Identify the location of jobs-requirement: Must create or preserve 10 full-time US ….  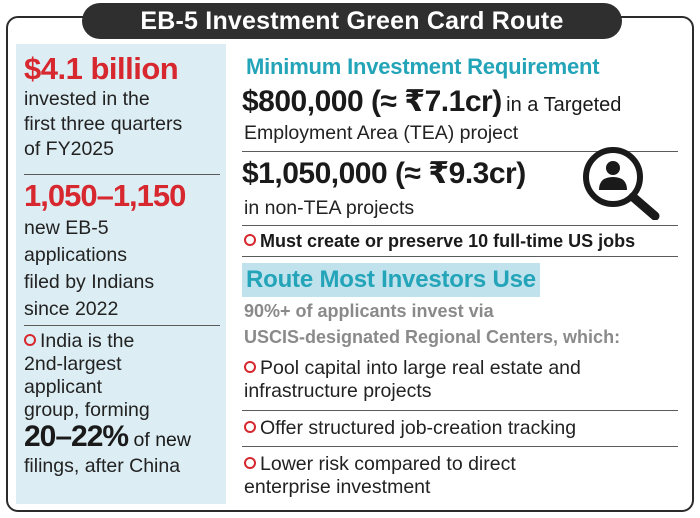
(439, 241).